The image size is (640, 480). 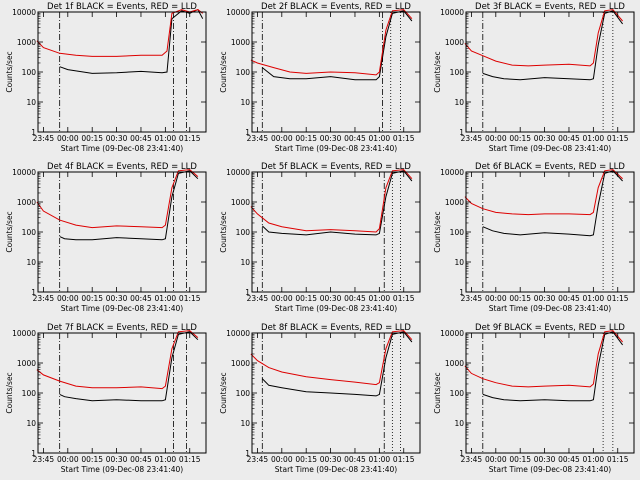 I want to click on chart-title: Det 4f BLACK = Events, RED = LLD, so click(x=122, y=167).